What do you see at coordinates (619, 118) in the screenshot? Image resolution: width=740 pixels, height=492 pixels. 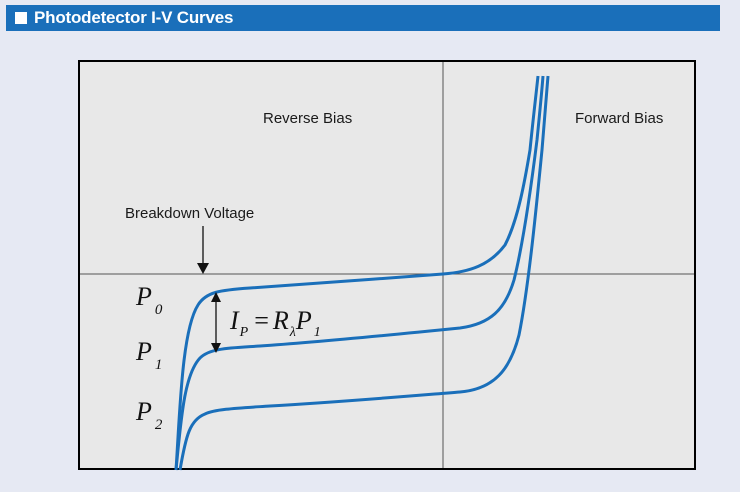 I see `forward-bias-label: Forward Bias` at bounding box center [619, 118].